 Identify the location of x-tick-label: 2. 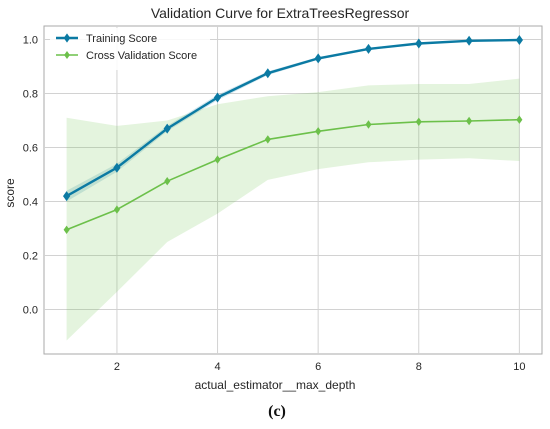
(117, 367).